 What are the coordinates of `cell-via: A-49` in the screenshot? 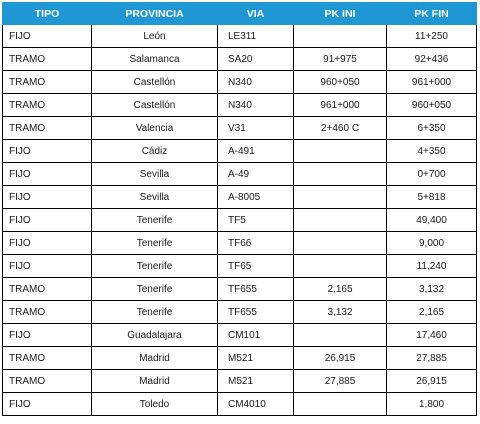 It's located at (255, 174).